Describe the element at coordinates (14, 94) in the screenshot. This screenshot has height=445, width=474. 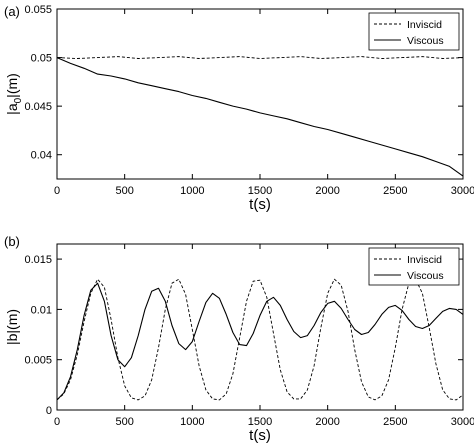
I see `y-axis-label: |a0|(m)` at that location.